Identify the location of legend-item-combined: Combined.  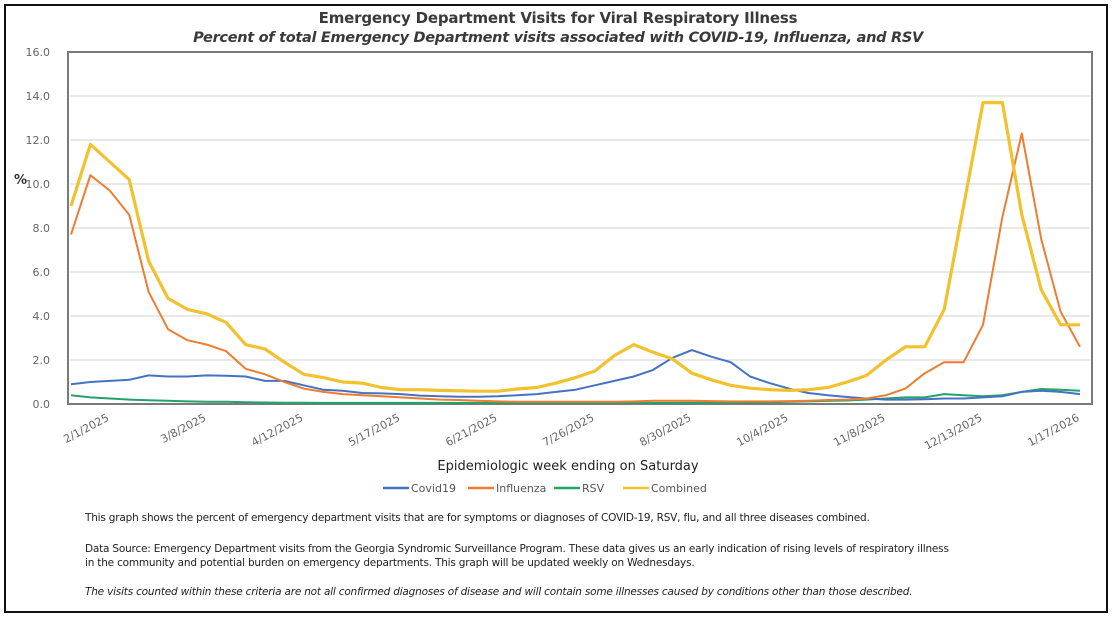
(665, 488).